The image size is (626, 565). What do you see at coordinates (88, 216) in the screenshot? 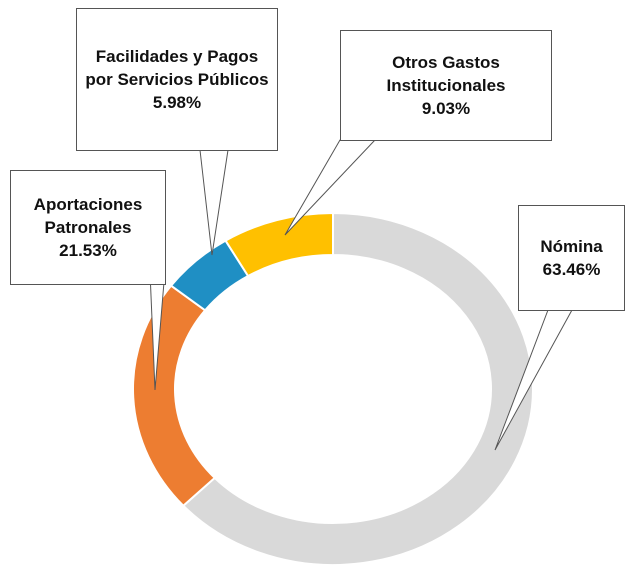
I see `category-label: Aportaciones Patronales` at bounding box center [88, 216].